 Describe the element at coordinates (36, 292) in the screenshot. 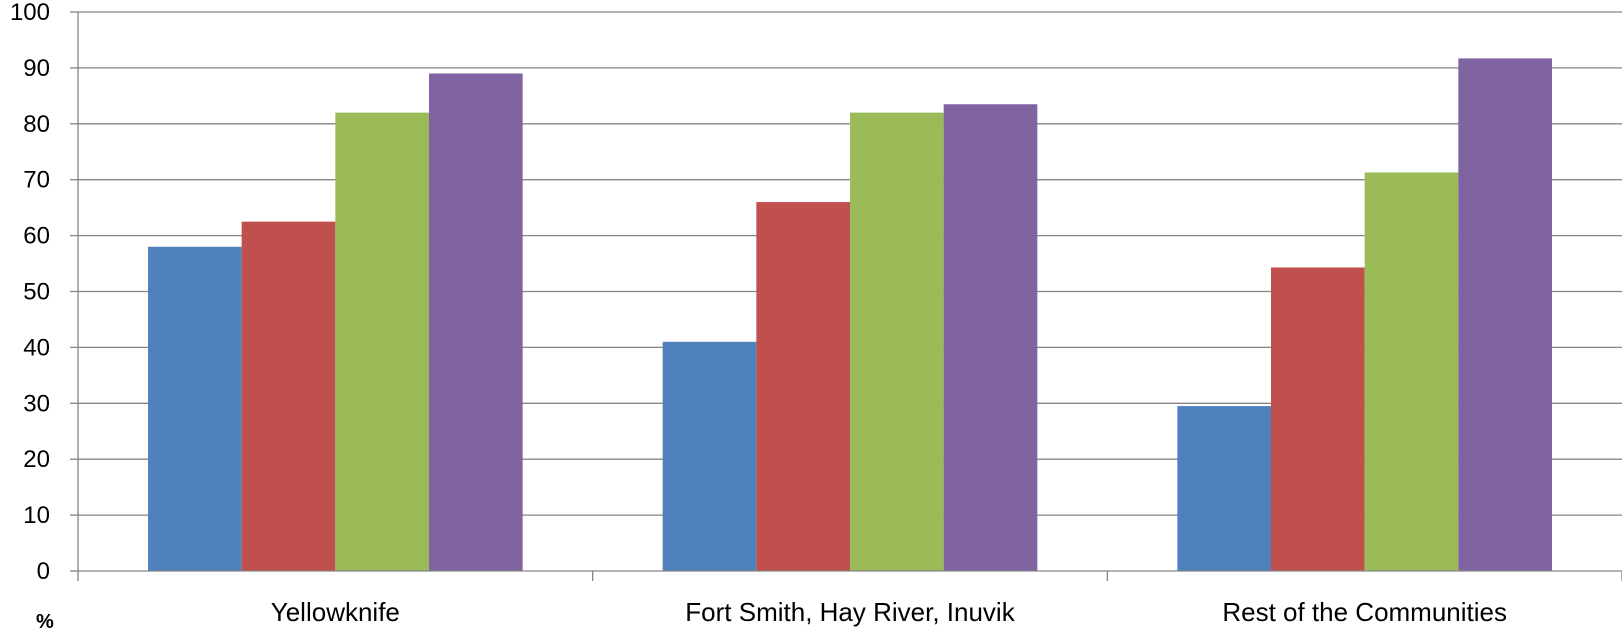

I see `y-tick-label: 50` at that location.